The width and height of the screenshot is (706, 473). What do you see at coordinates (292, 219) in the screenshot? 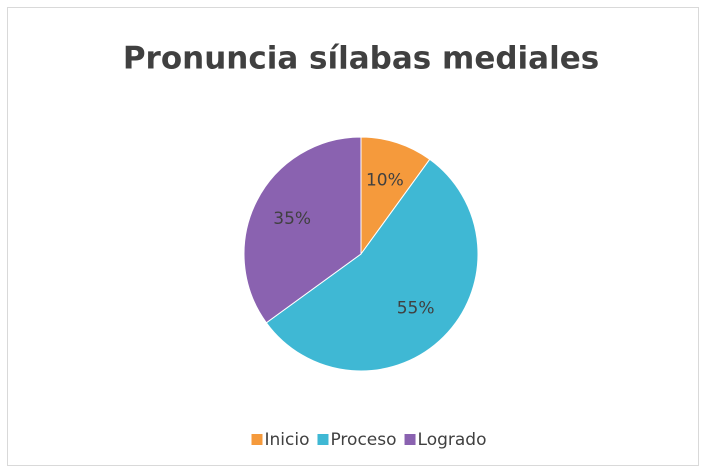
I see `data-label: 35%` at bounding box center [292, 219].